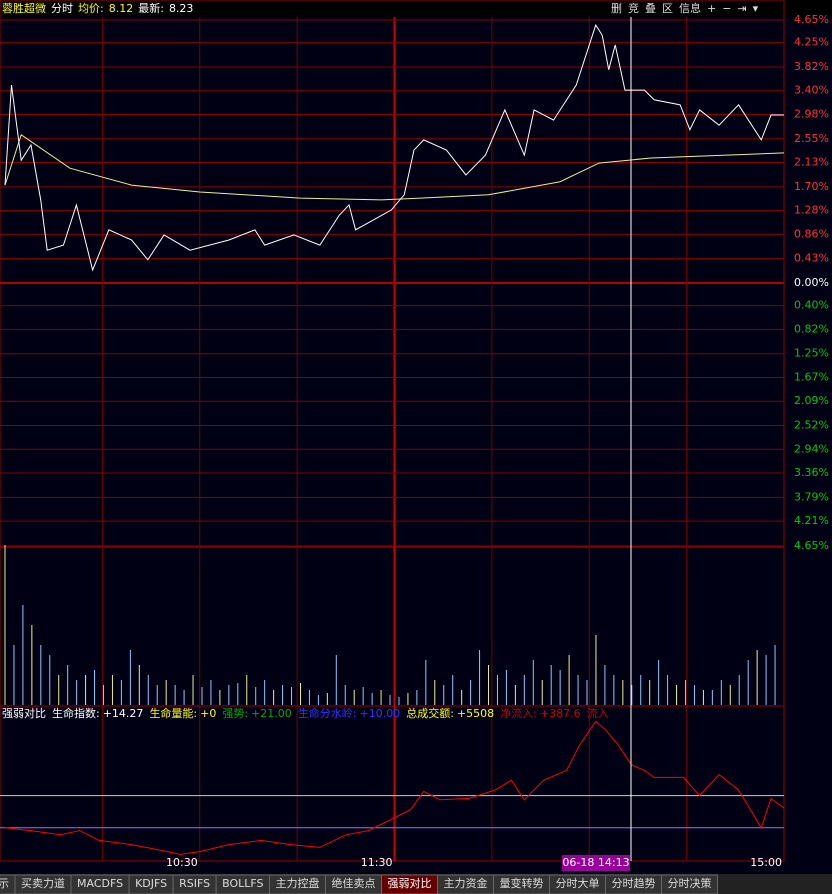 Image resolution: width=832 pixels, height=894 pixels. I want to click on y-tick-label: 1.67%, so click(811, 376).